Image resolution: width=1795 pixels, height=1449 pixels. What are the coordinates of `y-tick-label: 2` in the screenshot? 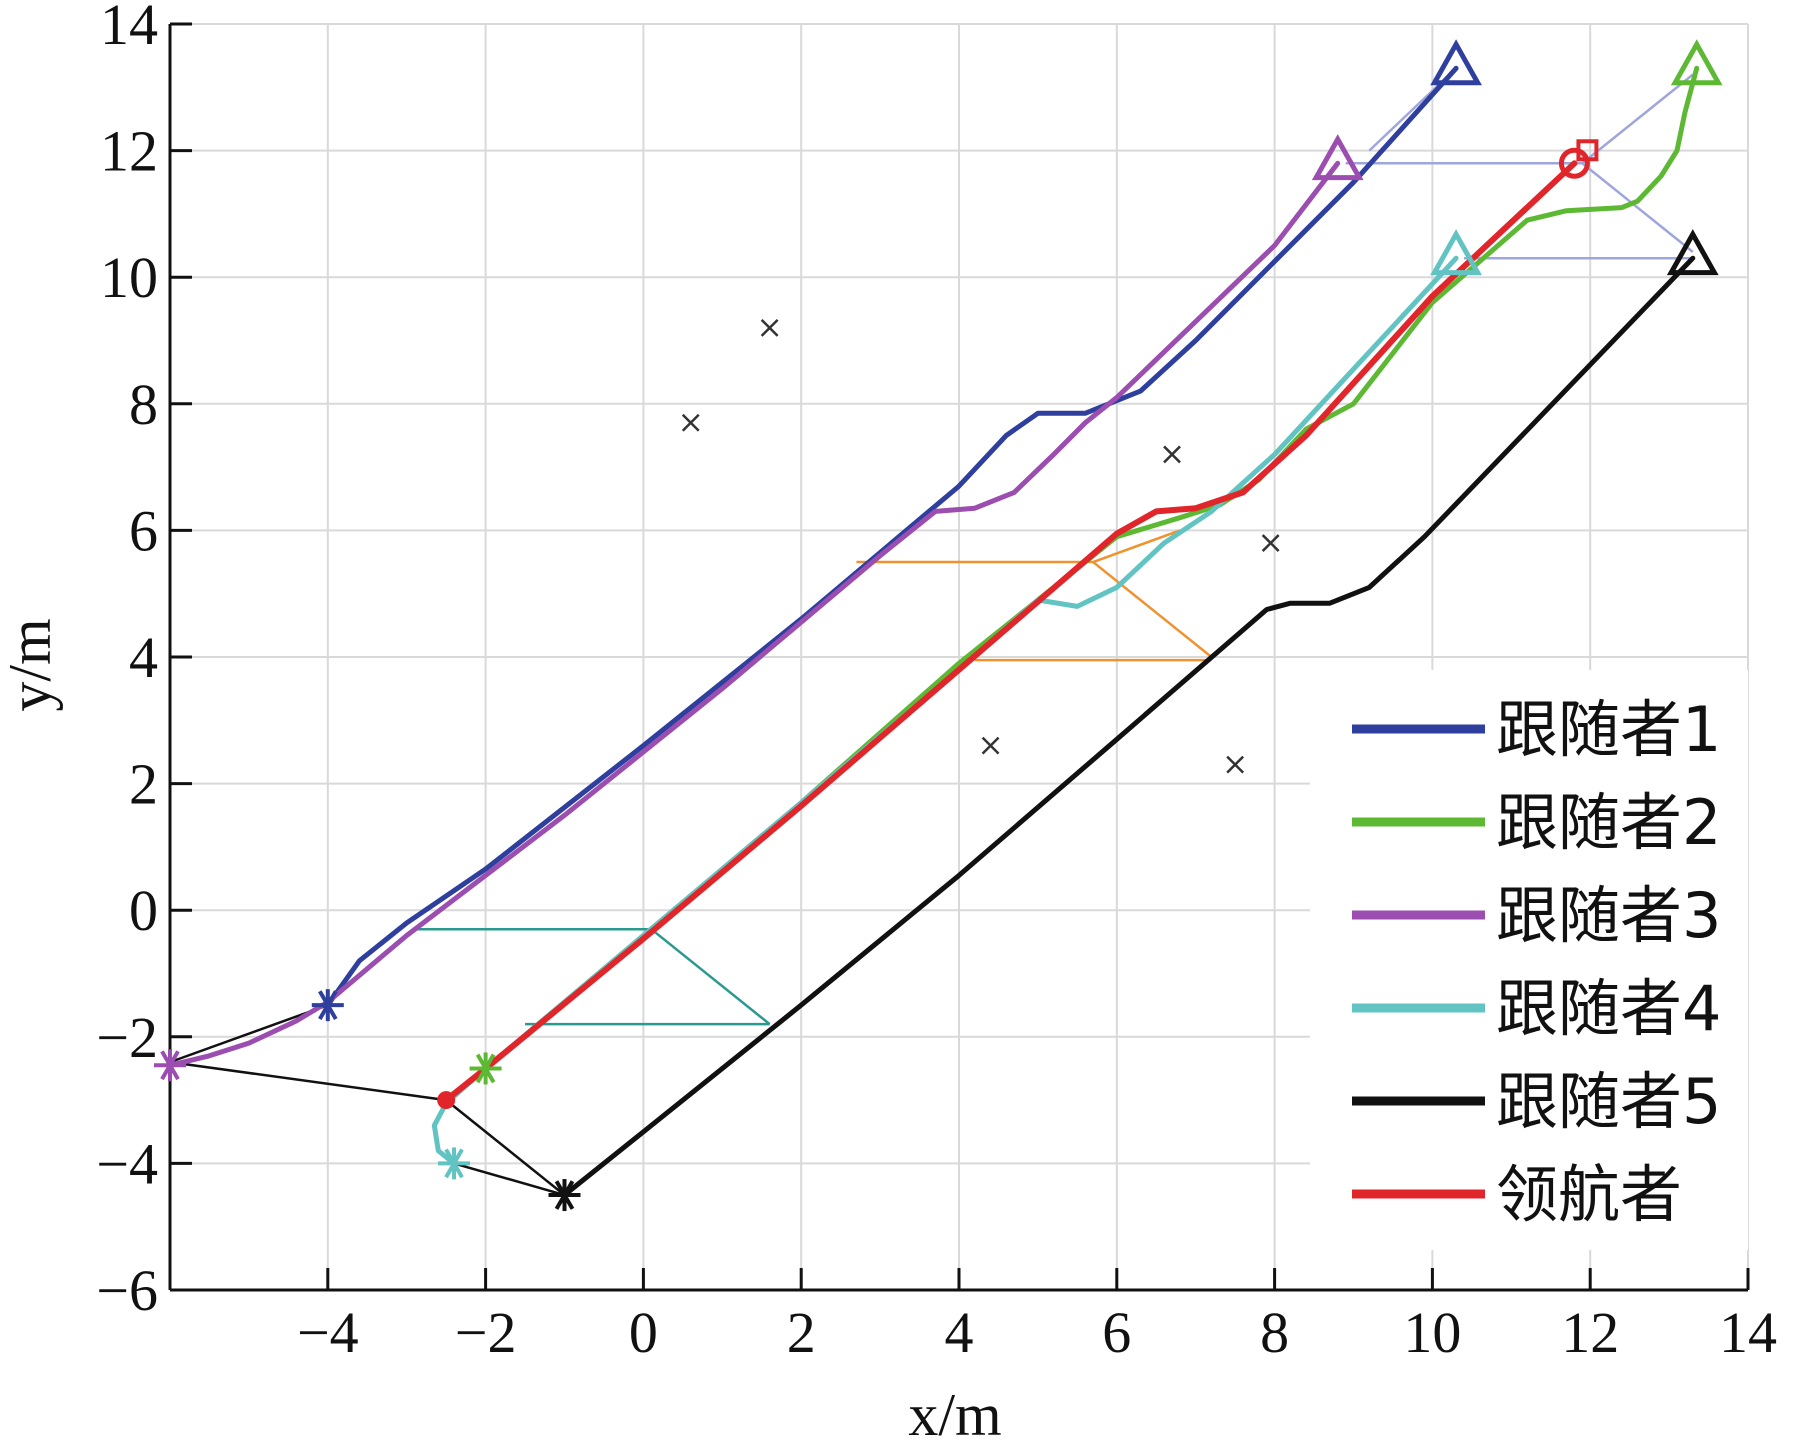 It's located at (143, 784).